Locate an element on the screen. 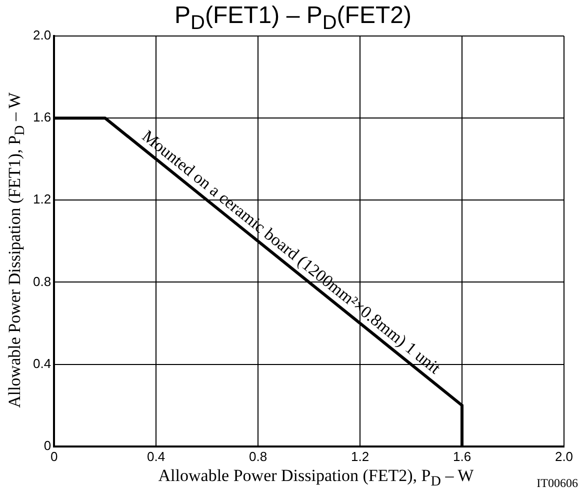 The width and height of the screenshot is (586, 492). x-tick-label: 2.0 is located at coordinates (564, 456).